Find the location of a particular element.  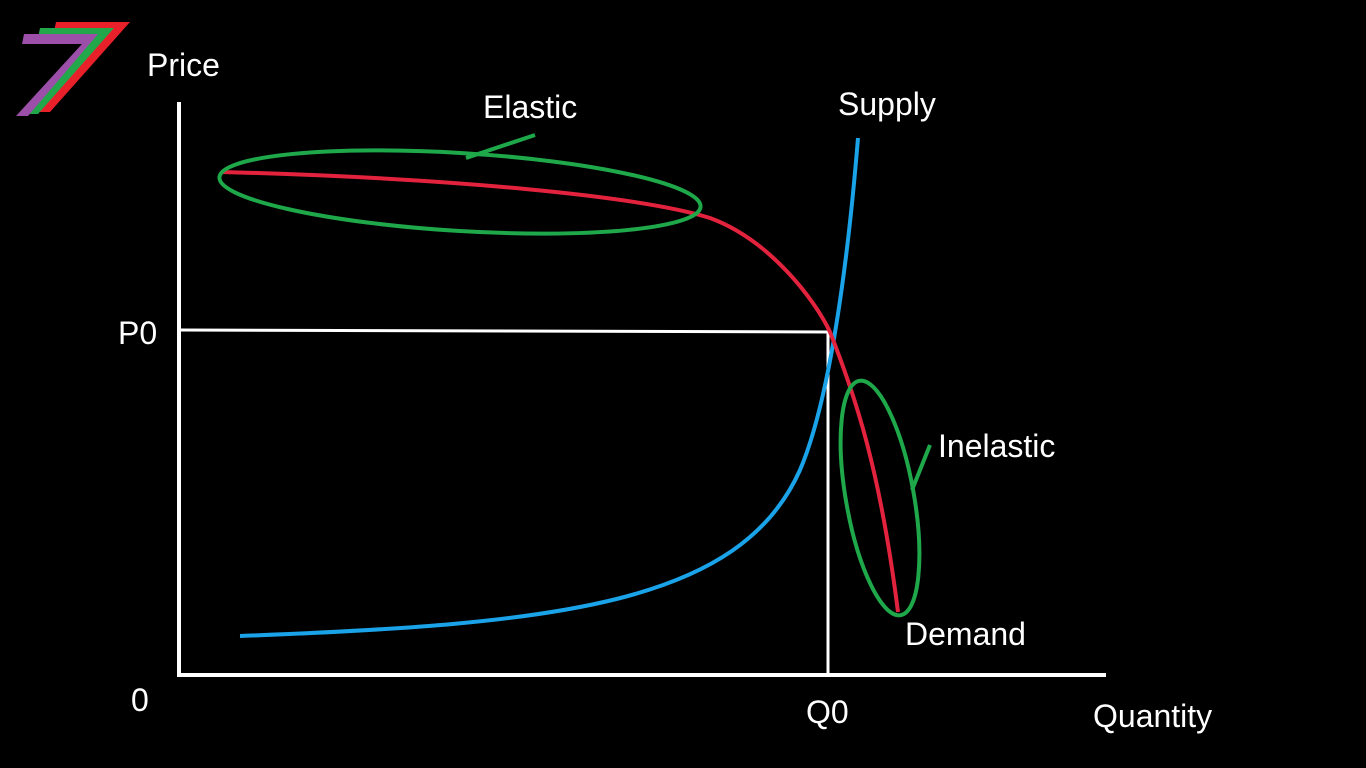

x-axis-label: Quantity is located at coordinates (1152, 716).